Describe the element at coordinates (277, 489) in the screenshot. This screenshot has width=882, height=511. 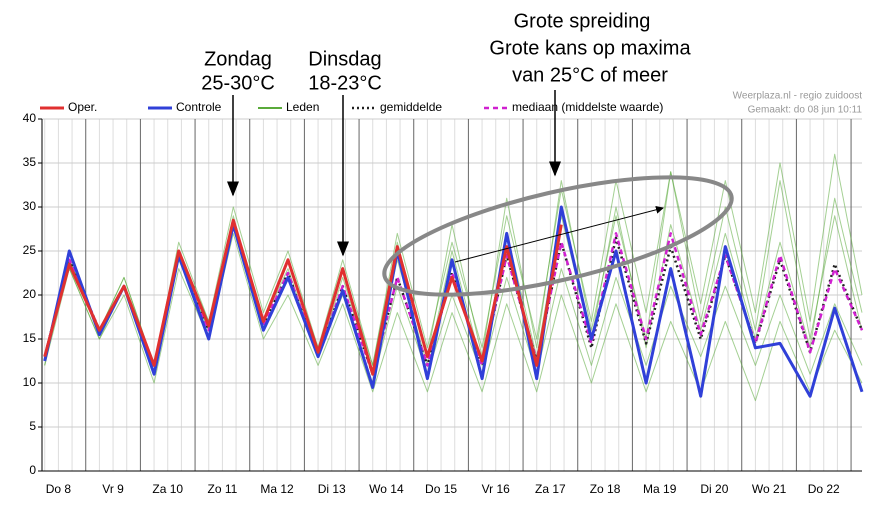
I see `x-tick-label: Ma 12` at that location.